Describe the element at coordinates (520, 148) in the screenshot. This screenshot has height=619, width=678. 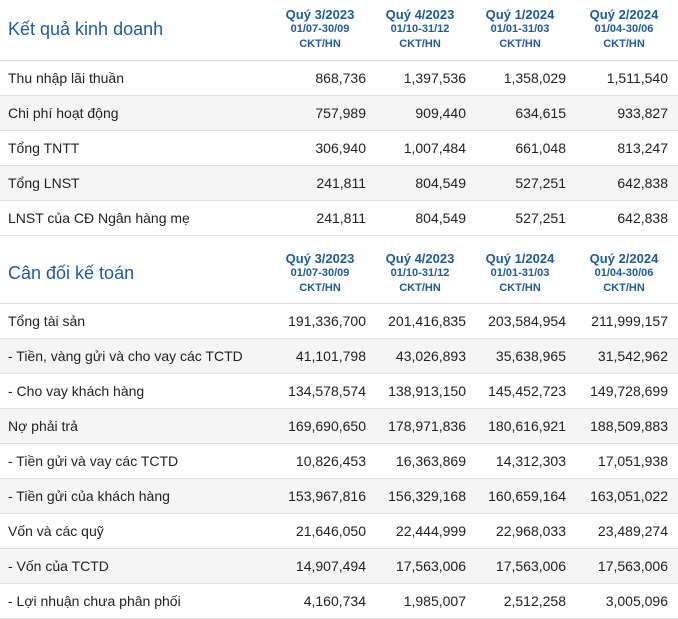
I see `row-value: 661,048` at that location.